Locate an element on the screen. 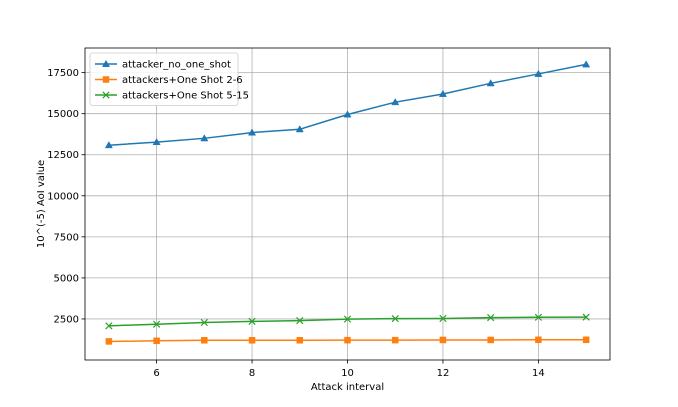 This screenshot has width=678, height=407. x-tick-label: 12 is located at coordinates (443, 373).